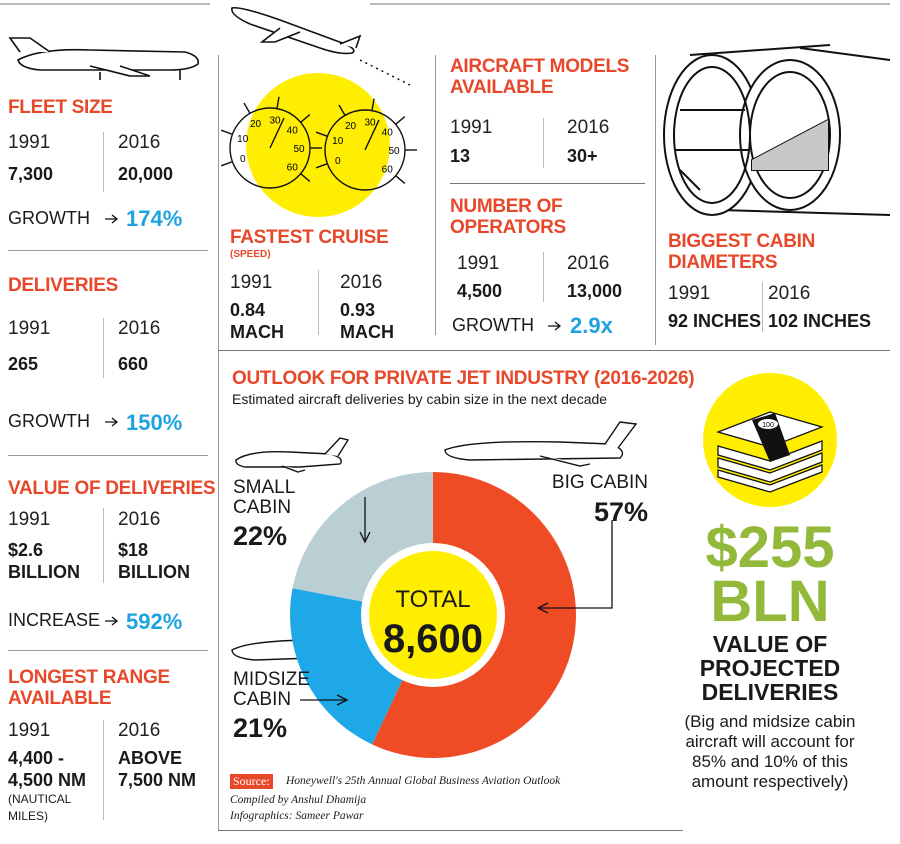  I want to click on label: VALUE OF PROJECTED DELIVERIES, so click(770, 668).